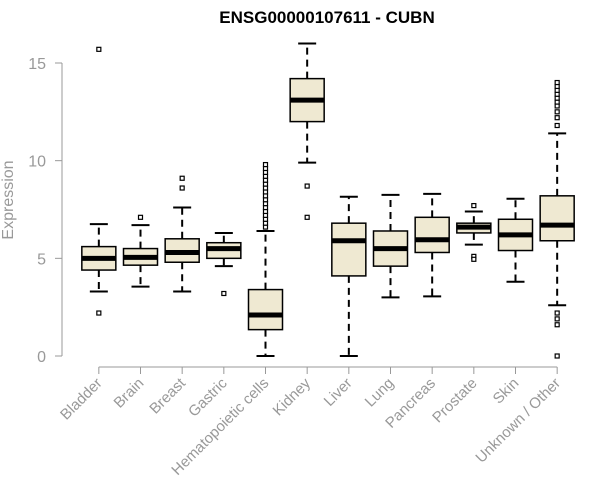 The width and height of the screenshot is (600, 500). What do you see at coordinates (390, 246) in the screenshot?
I see `box-lung` at bounding box center [390, 246].